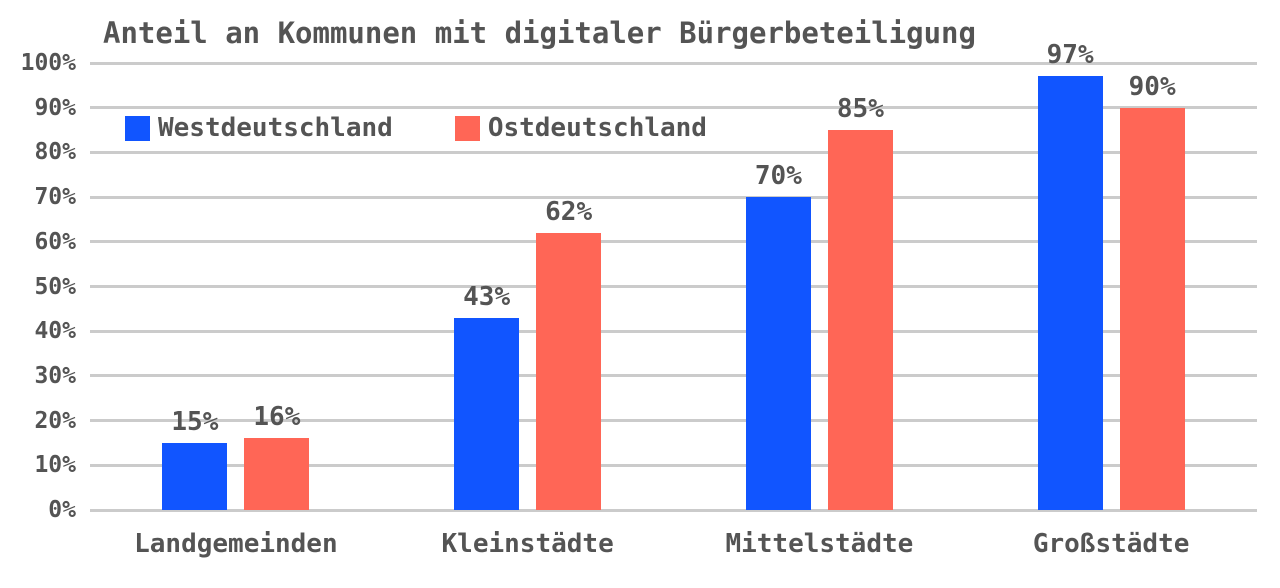 Image resolution: width=1280 pixels, height=588 pixels. I want to click on y-tick-label-60: 60%, so click(55, 241).